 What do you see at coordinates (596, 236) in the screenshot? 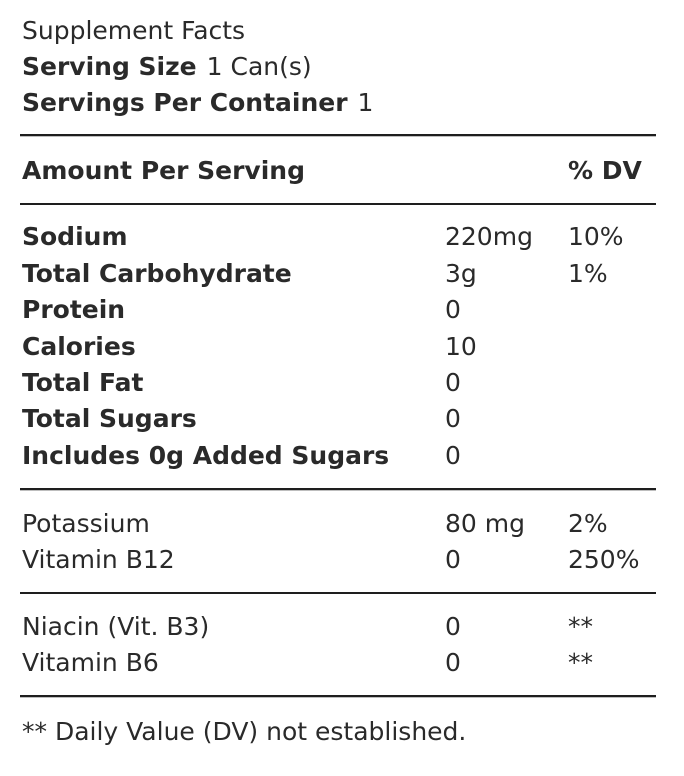
I see `nutrient-dv: 10%` at bounding box center [596, 236].